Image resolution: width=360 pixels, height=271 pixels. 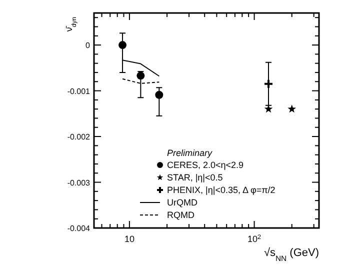 I want to click on y-tick-label: 0, so click(x=88, y=45).